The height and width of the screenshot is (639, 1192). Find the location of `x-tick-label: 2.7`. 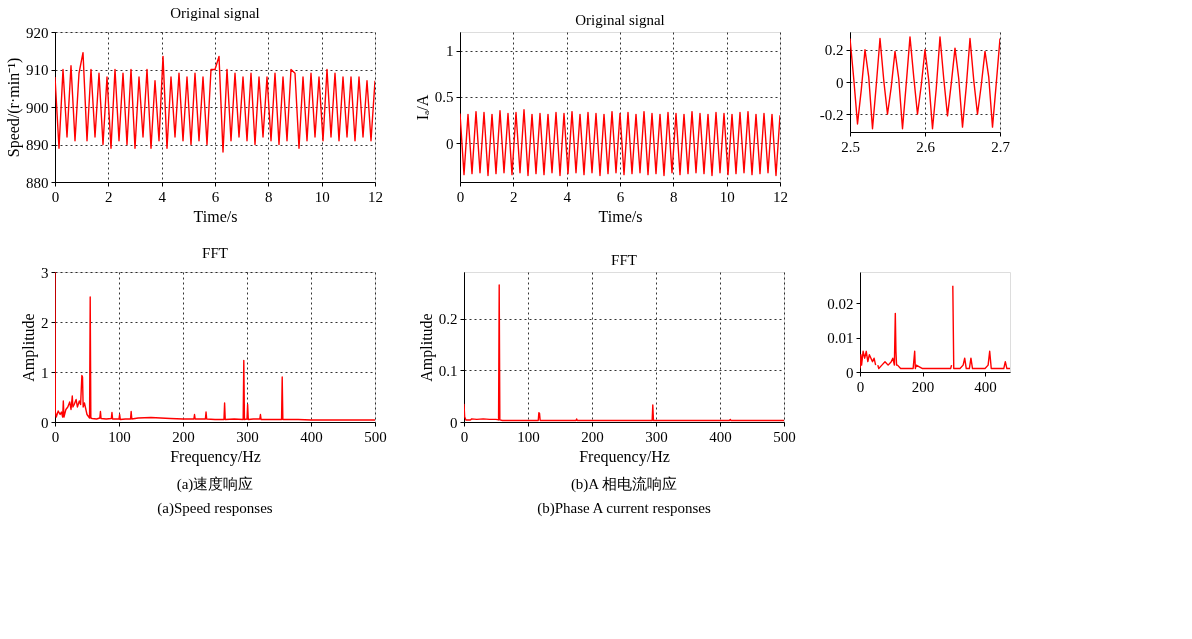

x-tick-label: 2.7 is located at coordinates (1001, 146).